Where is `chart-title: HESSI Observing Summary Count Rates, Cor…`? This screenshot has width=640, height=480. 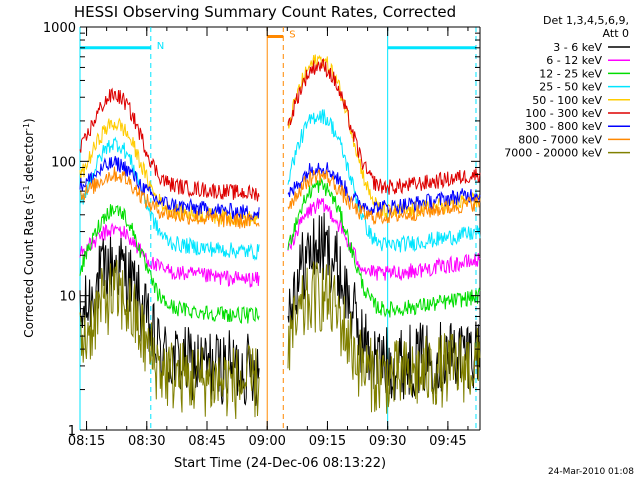 chart-title: HESSI Observing Summary Count Rates, Cor… is located at coordinates (265, 12).